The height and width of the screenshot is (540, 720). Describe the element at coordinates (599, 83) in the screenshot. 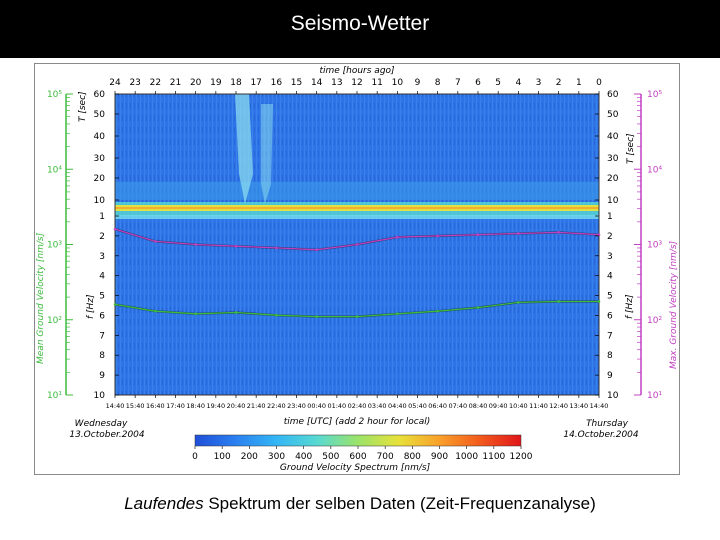

I see `top-tick-label: 0` at that location.